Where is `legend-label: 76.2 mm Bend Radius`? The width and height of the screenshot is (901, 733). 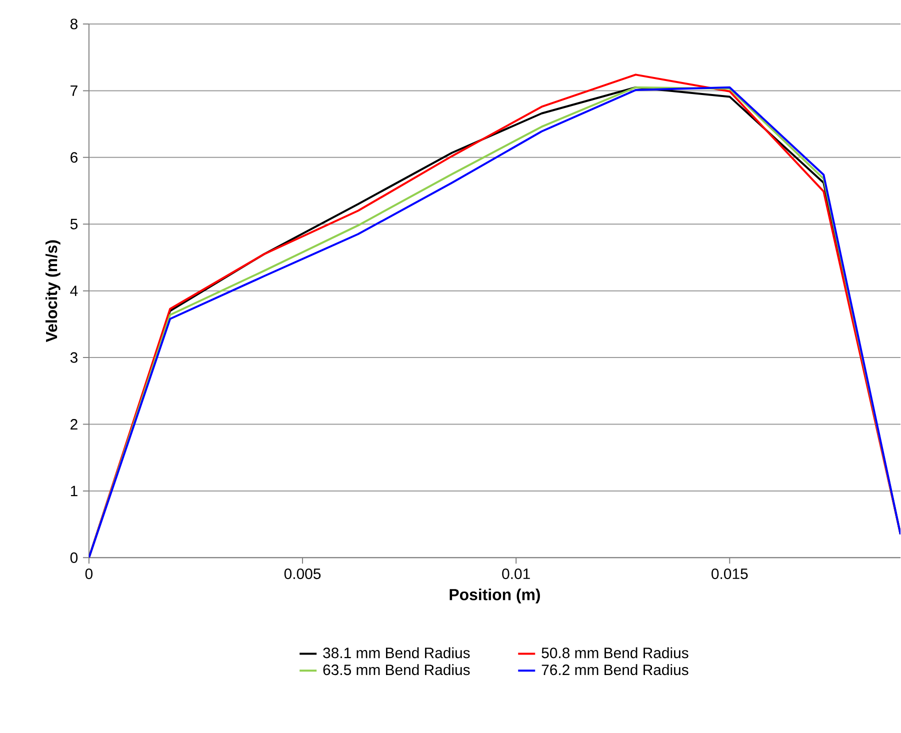
legend-label: 76.2 mm Bend Radius is located at coordinates (615, 670).